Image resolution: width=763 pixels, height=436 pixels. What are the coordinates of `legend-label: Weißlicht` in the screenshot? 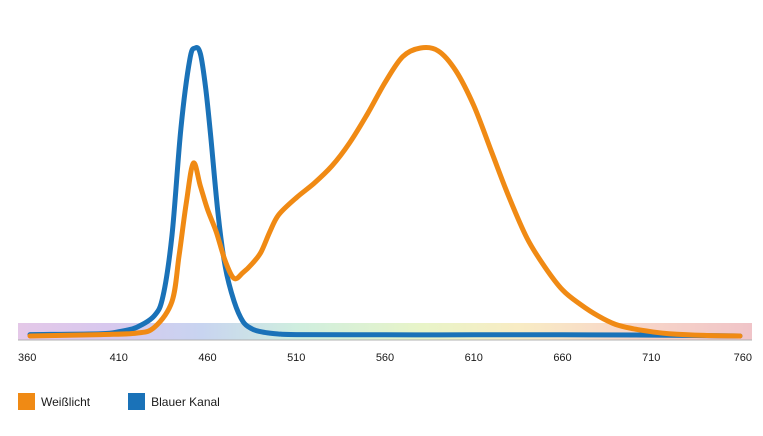 It's located at (66, 401).